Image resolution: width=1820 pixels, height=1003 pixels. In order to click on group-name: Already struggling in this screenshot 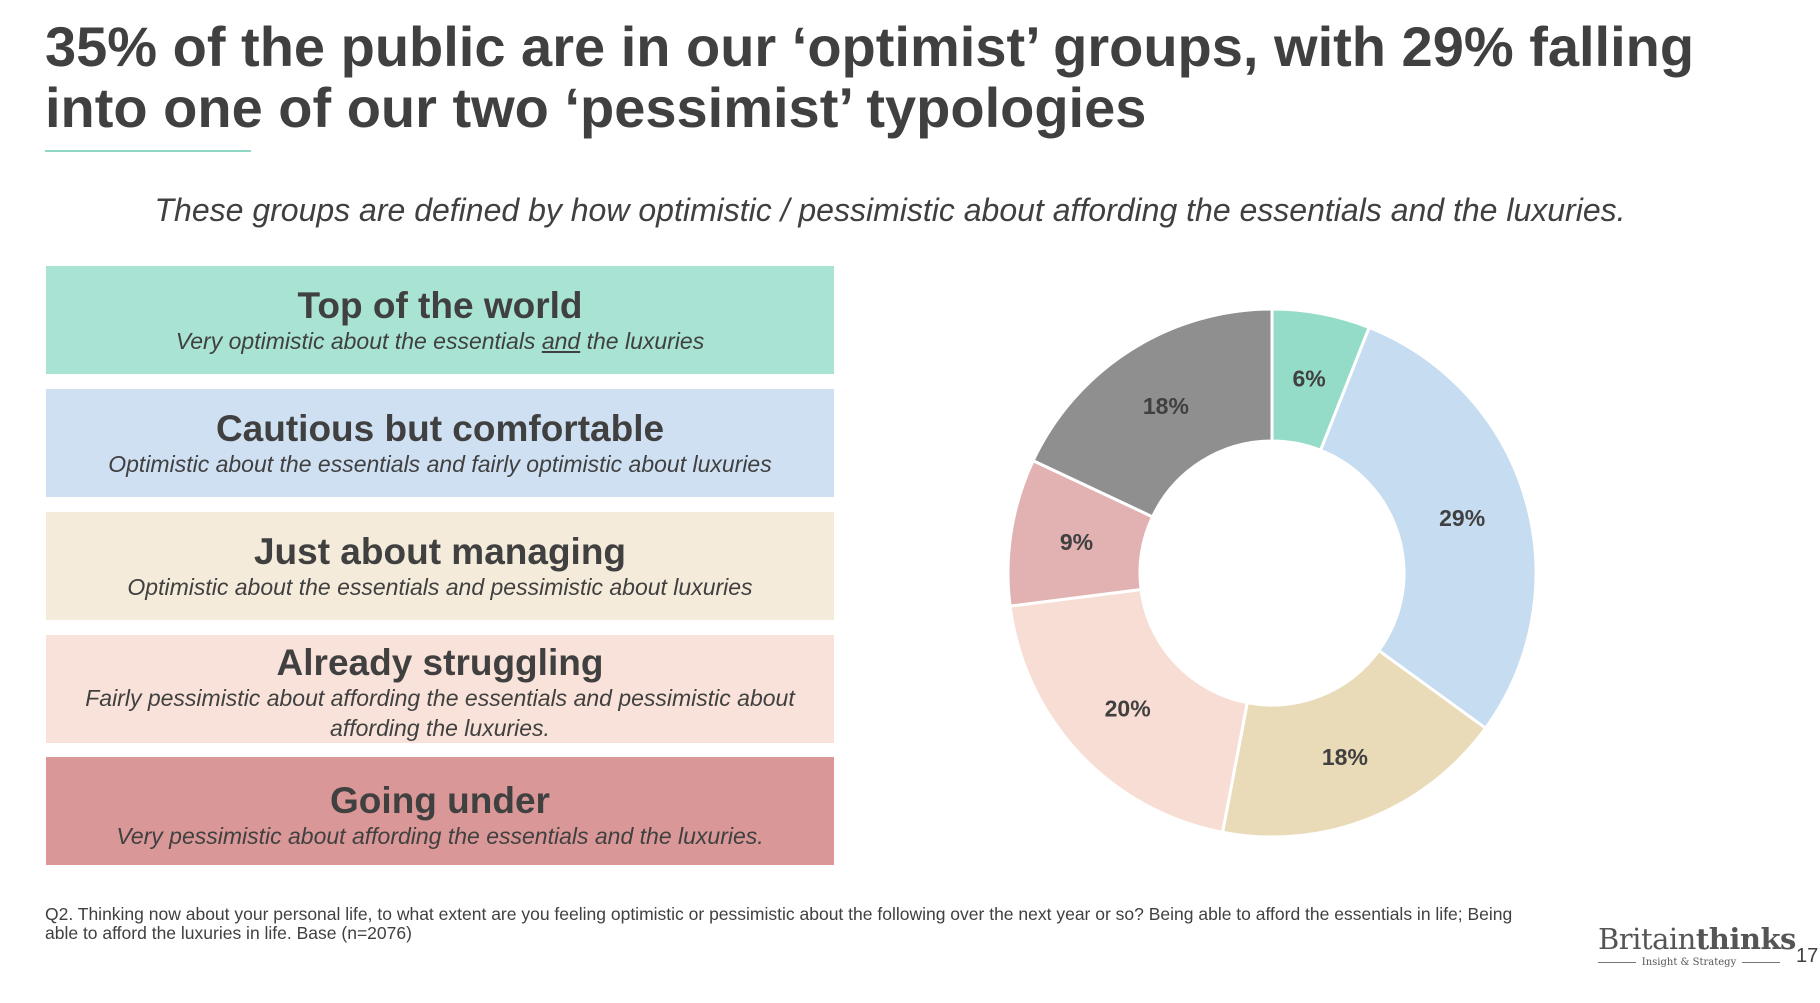, I will do `click(440, 662)`.